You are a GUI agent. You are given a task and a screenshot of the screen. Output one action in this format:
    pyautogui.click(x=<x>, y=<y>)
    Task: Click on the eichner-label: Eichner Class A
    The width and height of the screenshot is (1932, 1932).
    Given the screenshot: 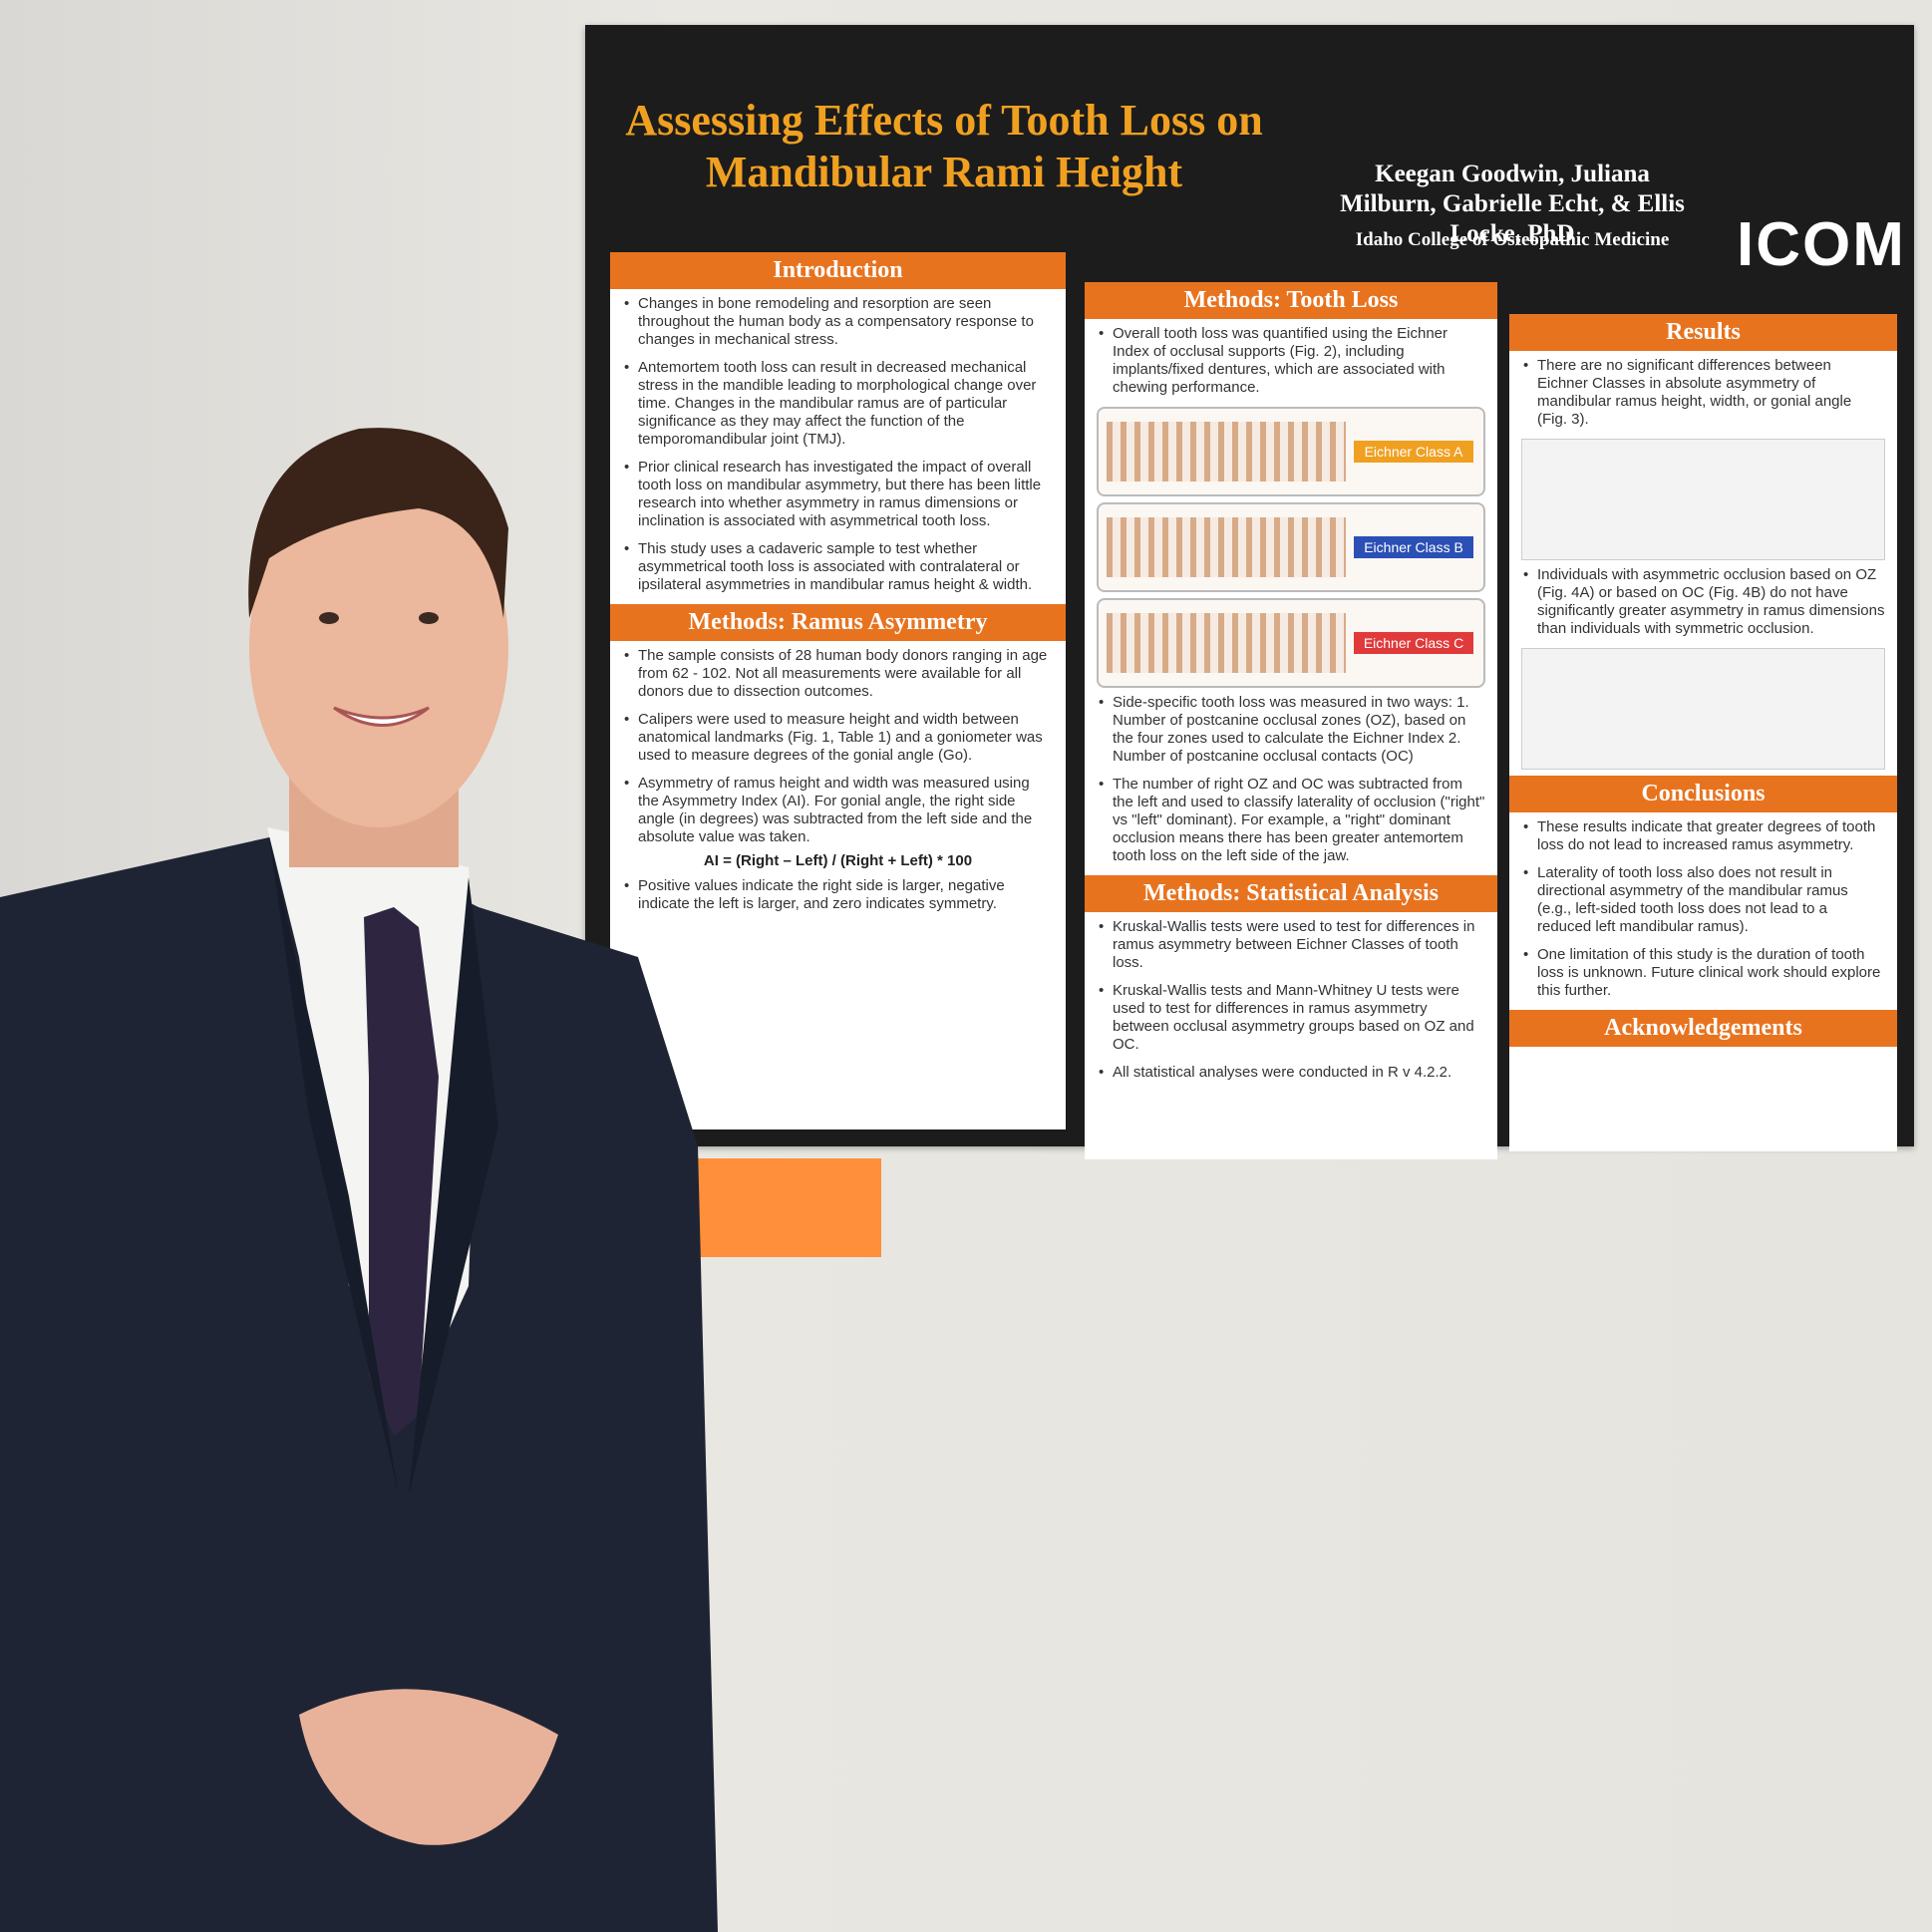 What is the action you would take?
    pyautogui.click(x=1413, y=452)
    